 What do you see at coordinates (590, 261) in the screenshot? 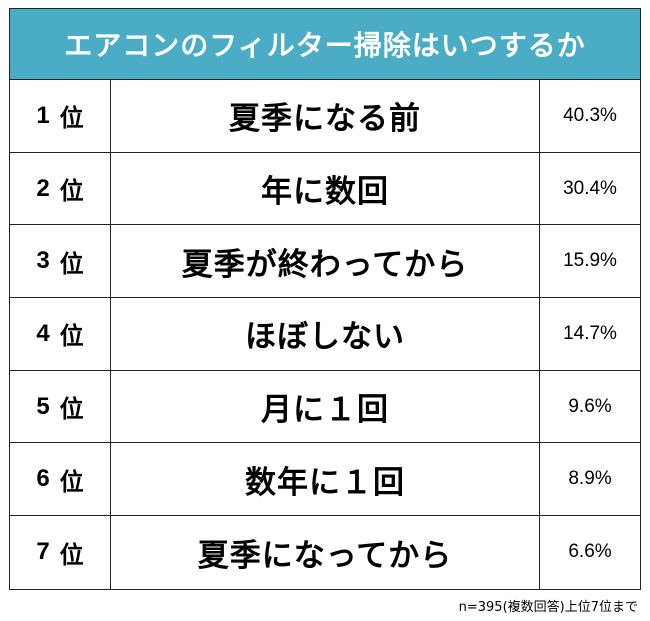
I see `percent-cell: 15.9%` at bounding box center [590, 261].